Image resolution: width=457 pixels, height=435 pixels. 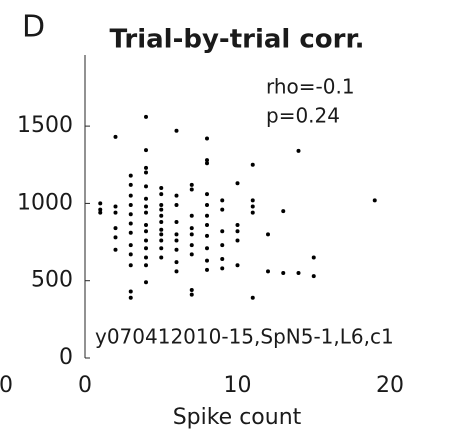 What do you see at coordinates (45, 202) in the screenshot?
I see `y-tick-label: 1000` at bounding box center [45, 202].